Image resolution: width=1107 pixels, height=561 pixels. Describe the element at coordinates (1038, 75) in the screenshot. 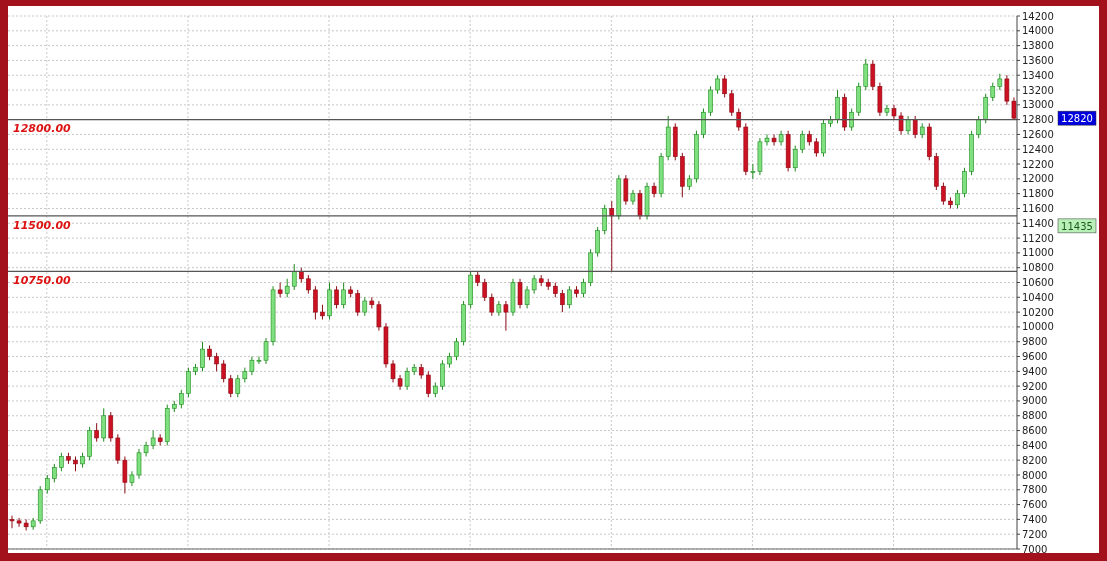

I see `y-tick-label: 13400` at that location.